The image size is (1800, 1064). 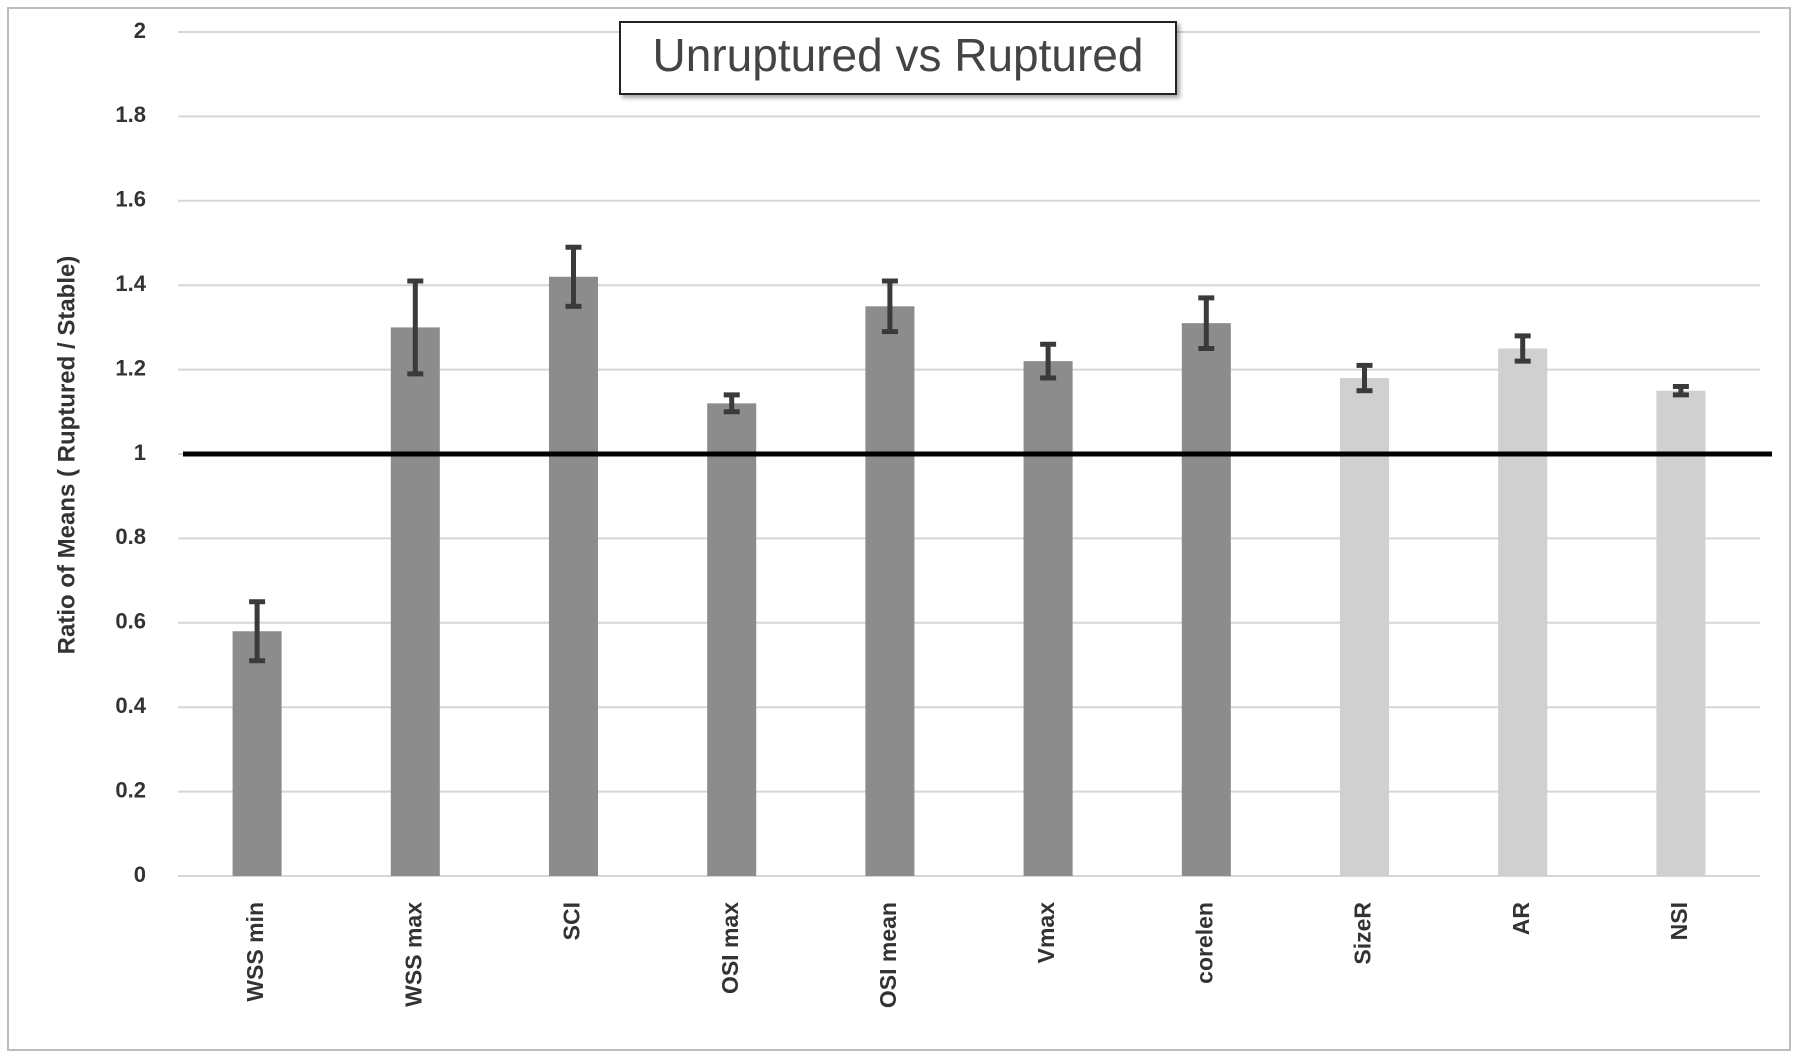 I want to click on y-tick-label: 1.8, so click(x=130, y=114).